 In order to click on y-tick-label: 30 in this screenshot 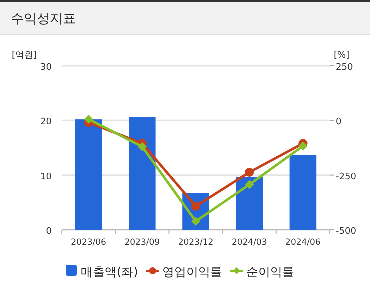, I will do `click(46, 68)`.